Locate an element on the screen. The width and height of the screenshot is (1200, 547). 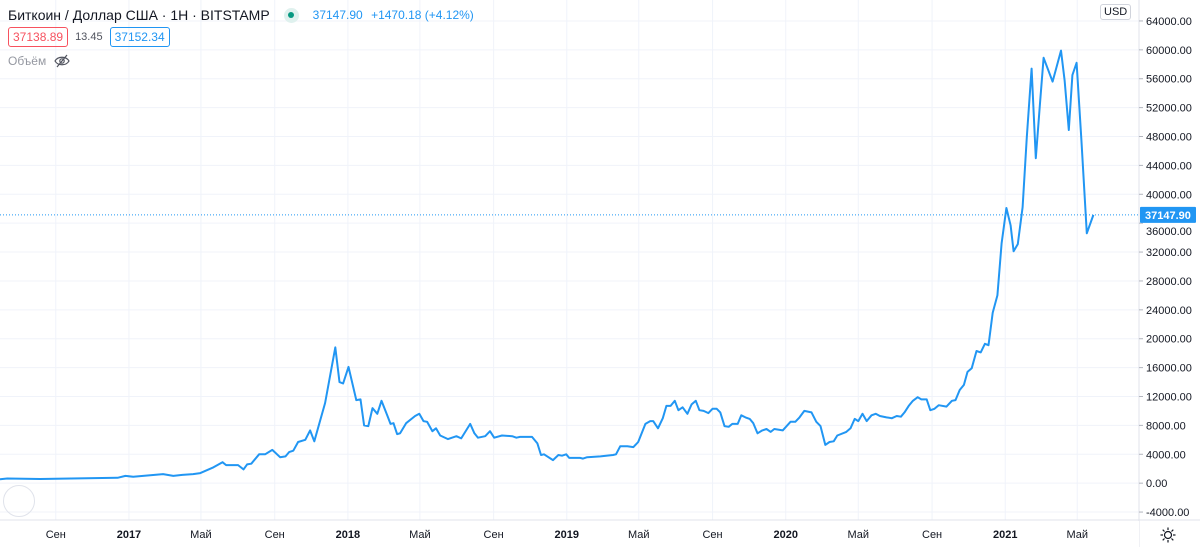
y-tick-label: -4000.00 is located at coordinates (1167, 513).